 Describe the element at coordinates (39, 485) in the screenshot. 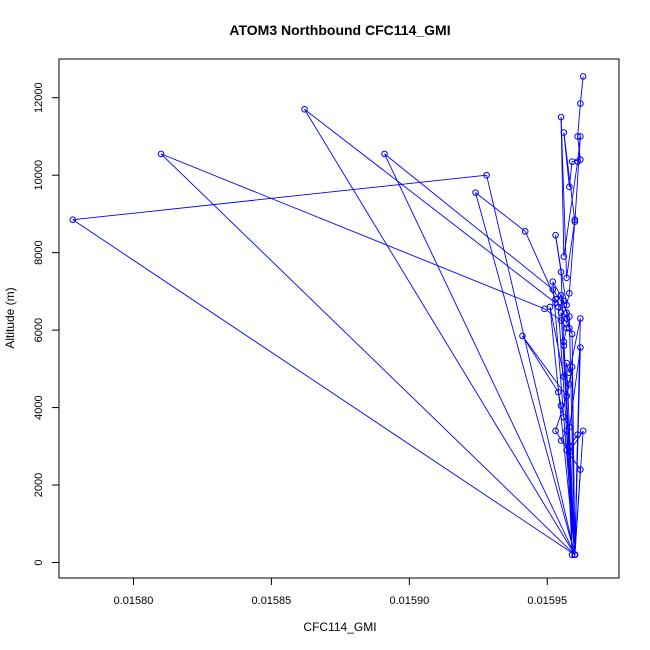

I see `y-tick-label: 2000` at that location.